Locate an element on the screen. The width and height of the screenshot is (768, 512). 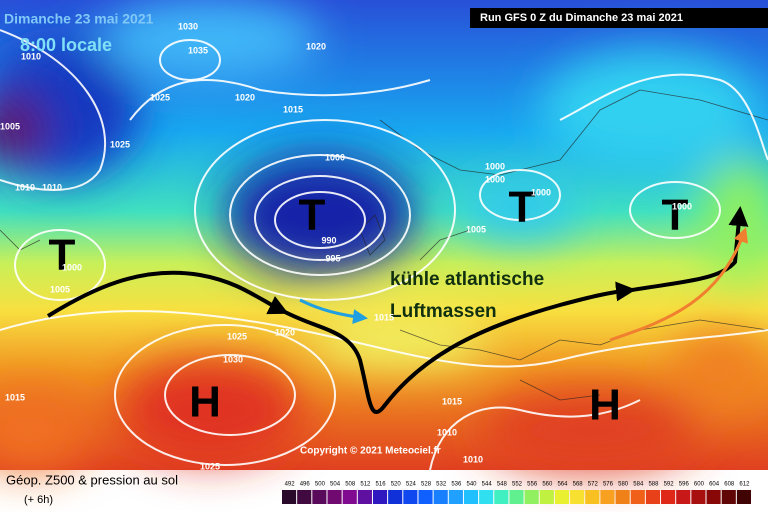
annotation: kühle atlantische is located at coordinates (467, 279).